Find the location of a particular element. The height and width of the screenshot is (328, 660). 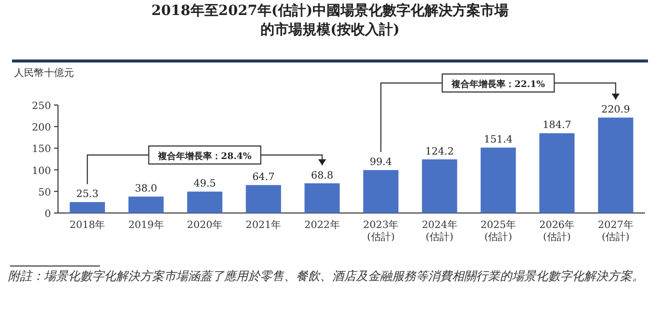

x-tick-label: 2020年 is located at coordinates (204, 225).